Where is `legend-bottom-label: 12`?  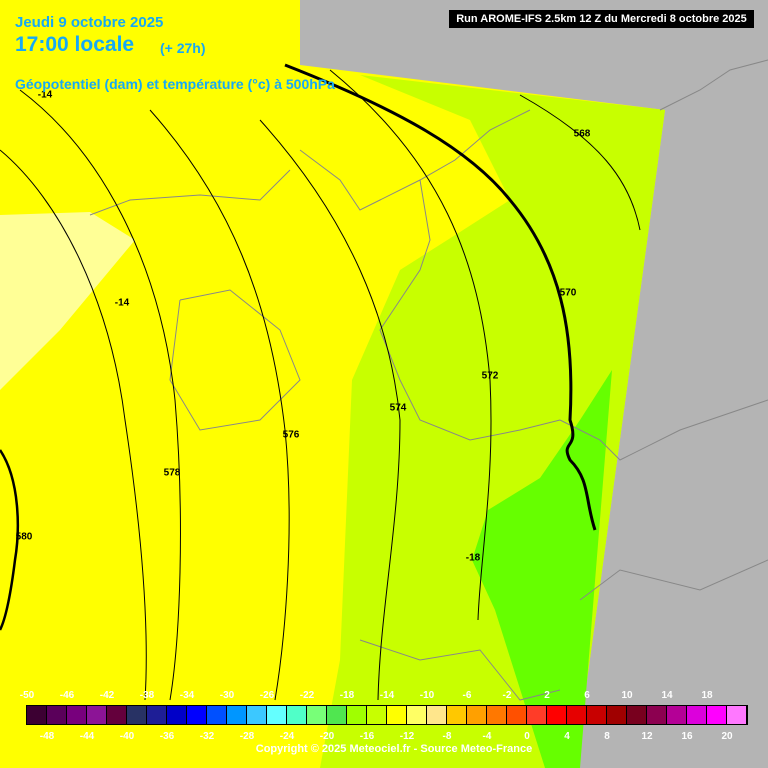 legend-bottom-label: 12 is located at coordinates (647, 736).